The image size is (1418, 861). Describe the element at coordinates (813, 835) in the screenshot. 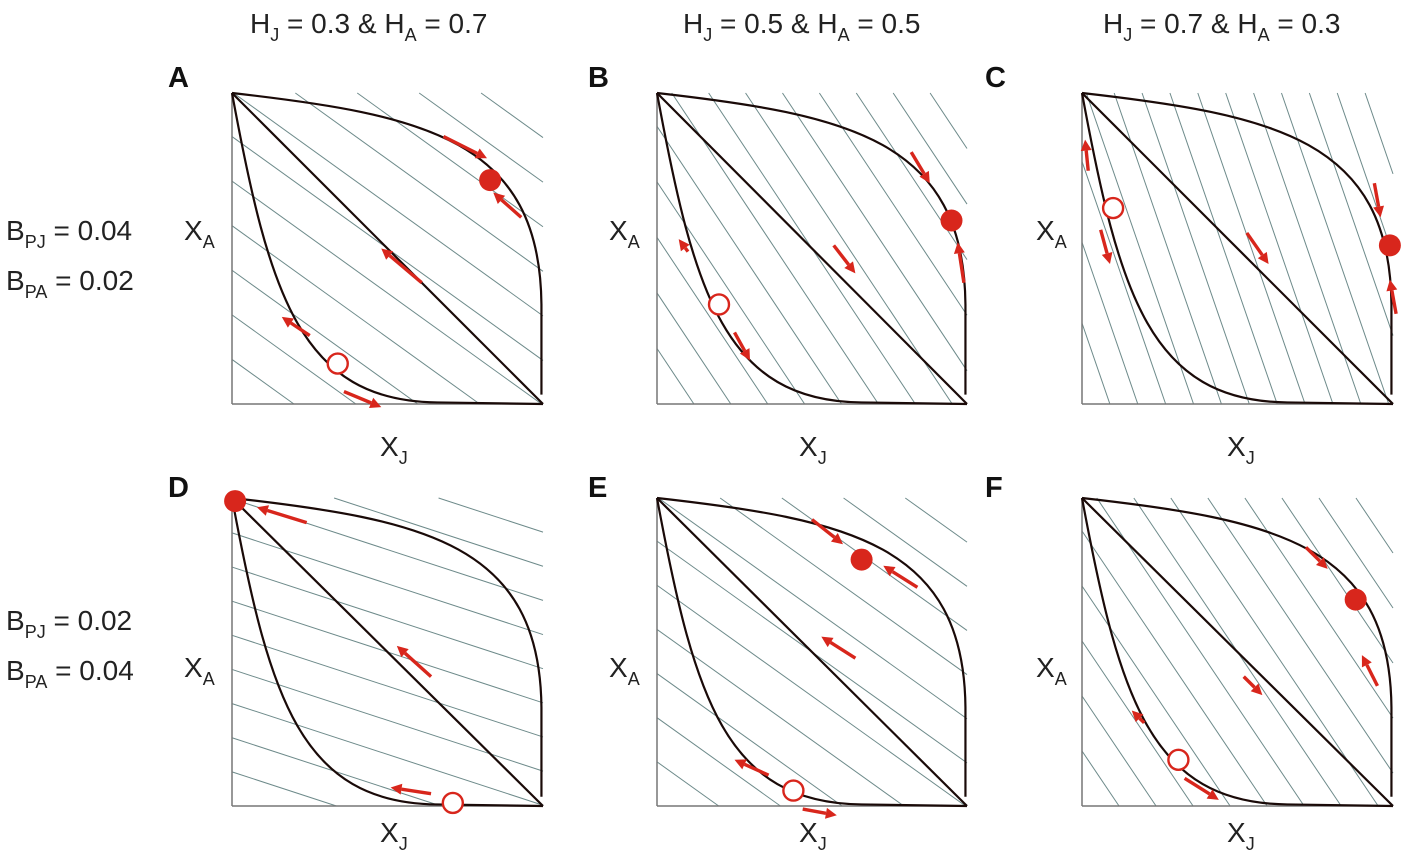

I see `x-axis-label-e: XJ` at that location.